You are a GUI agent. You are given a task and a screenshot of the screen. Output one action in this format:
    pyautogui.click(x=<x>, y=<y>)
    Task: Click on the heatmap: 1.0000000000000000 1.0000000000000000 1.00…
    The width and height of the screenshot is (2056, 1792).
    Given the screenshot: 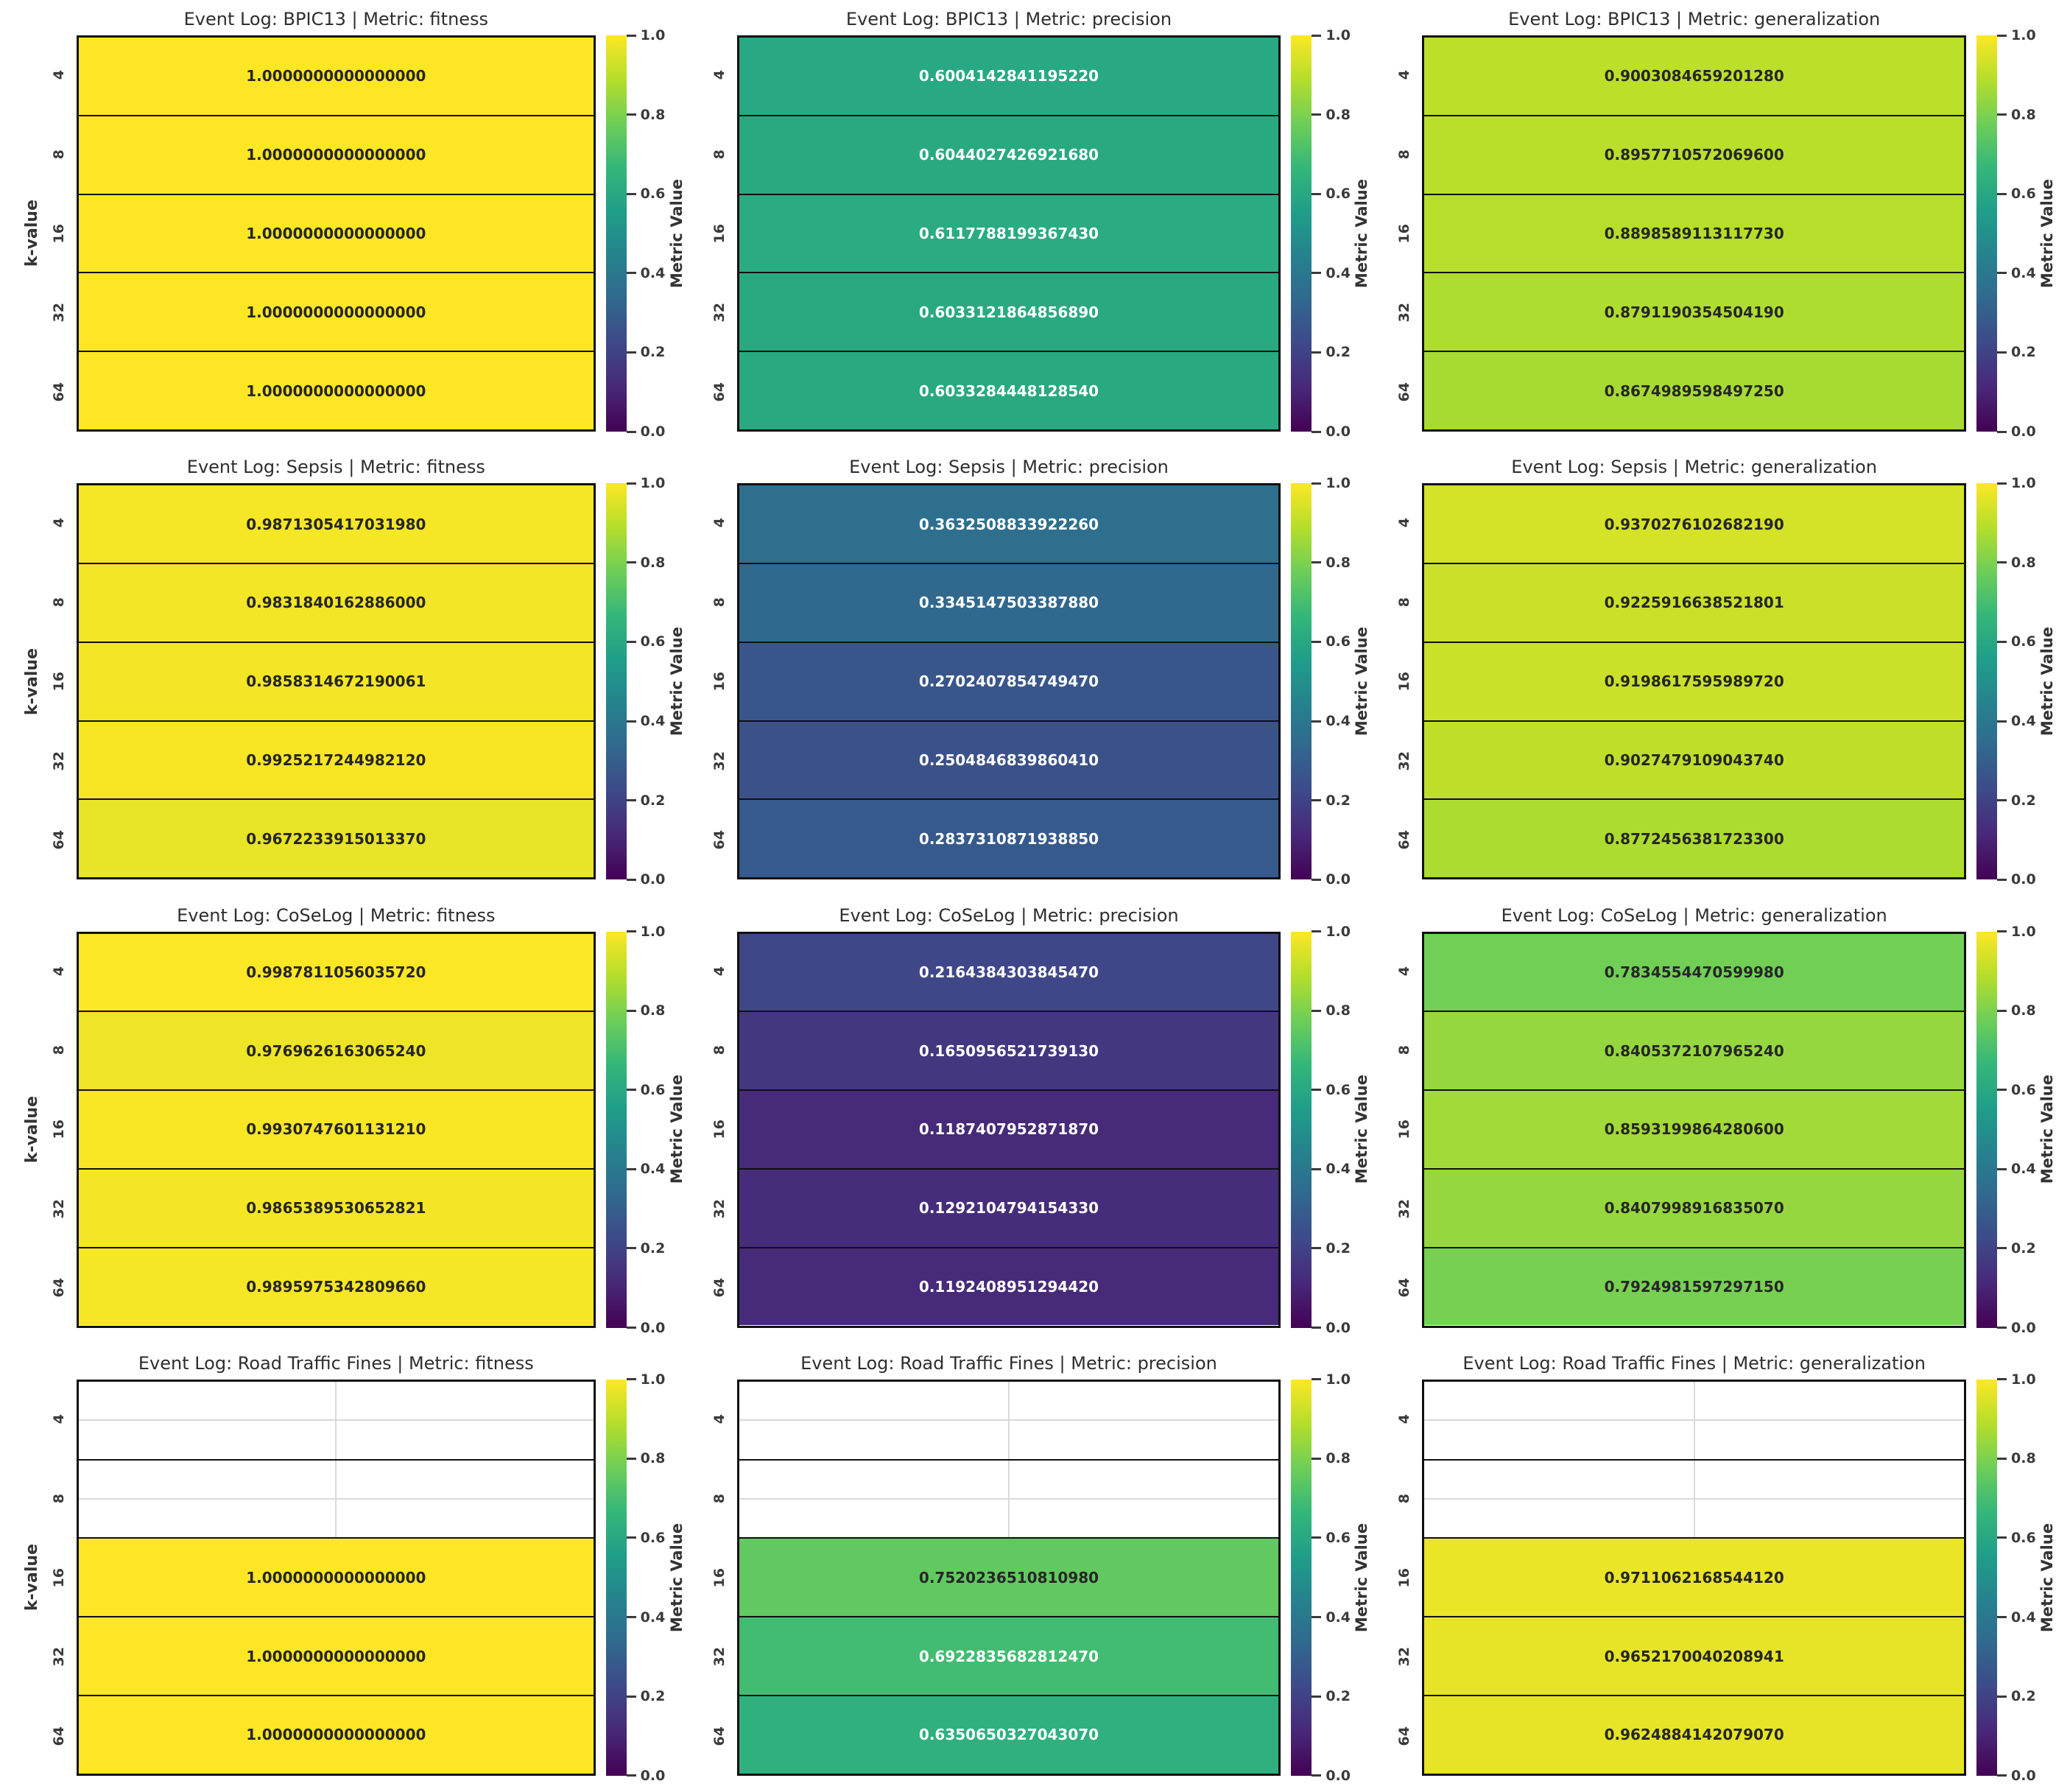 What is the action you would take?
    pyautogui.click(x=336, y=1577)
    